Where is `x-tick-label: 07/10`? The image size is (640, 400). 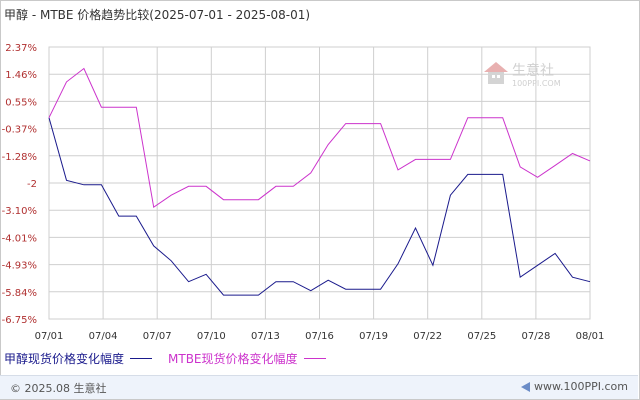
x-tick-label: 07/10 is located at coordinates (211, 336).